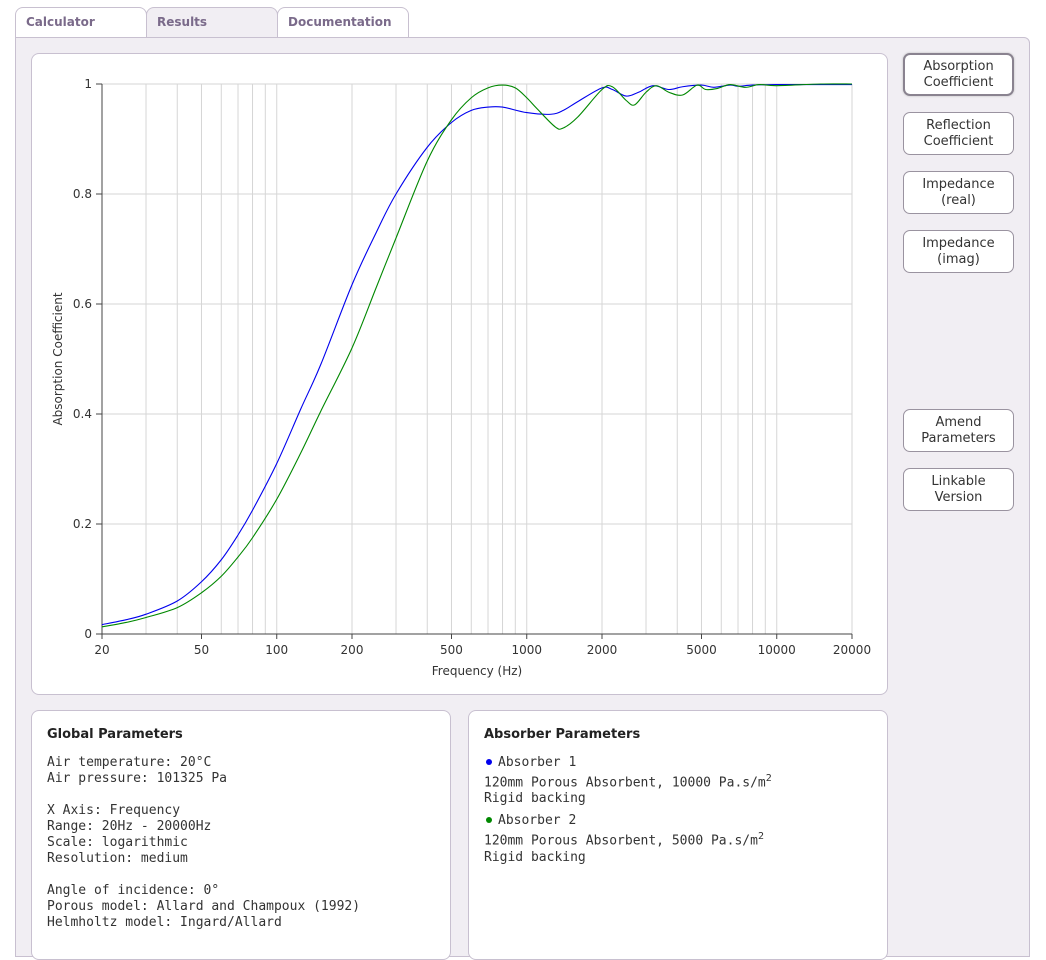  I want to click on absorption-coefficient-label: Absorption Coefficient, so click(958, 74).